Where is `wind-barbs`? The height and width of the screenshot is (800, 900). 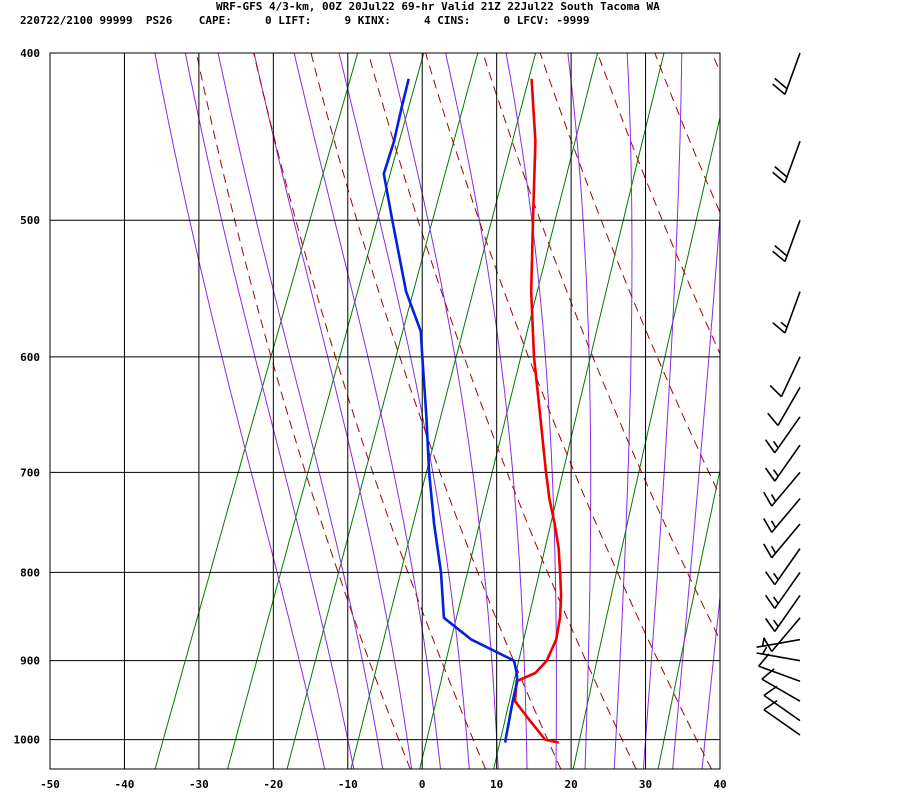
wind-barbs is located at coordinates (778, 394).